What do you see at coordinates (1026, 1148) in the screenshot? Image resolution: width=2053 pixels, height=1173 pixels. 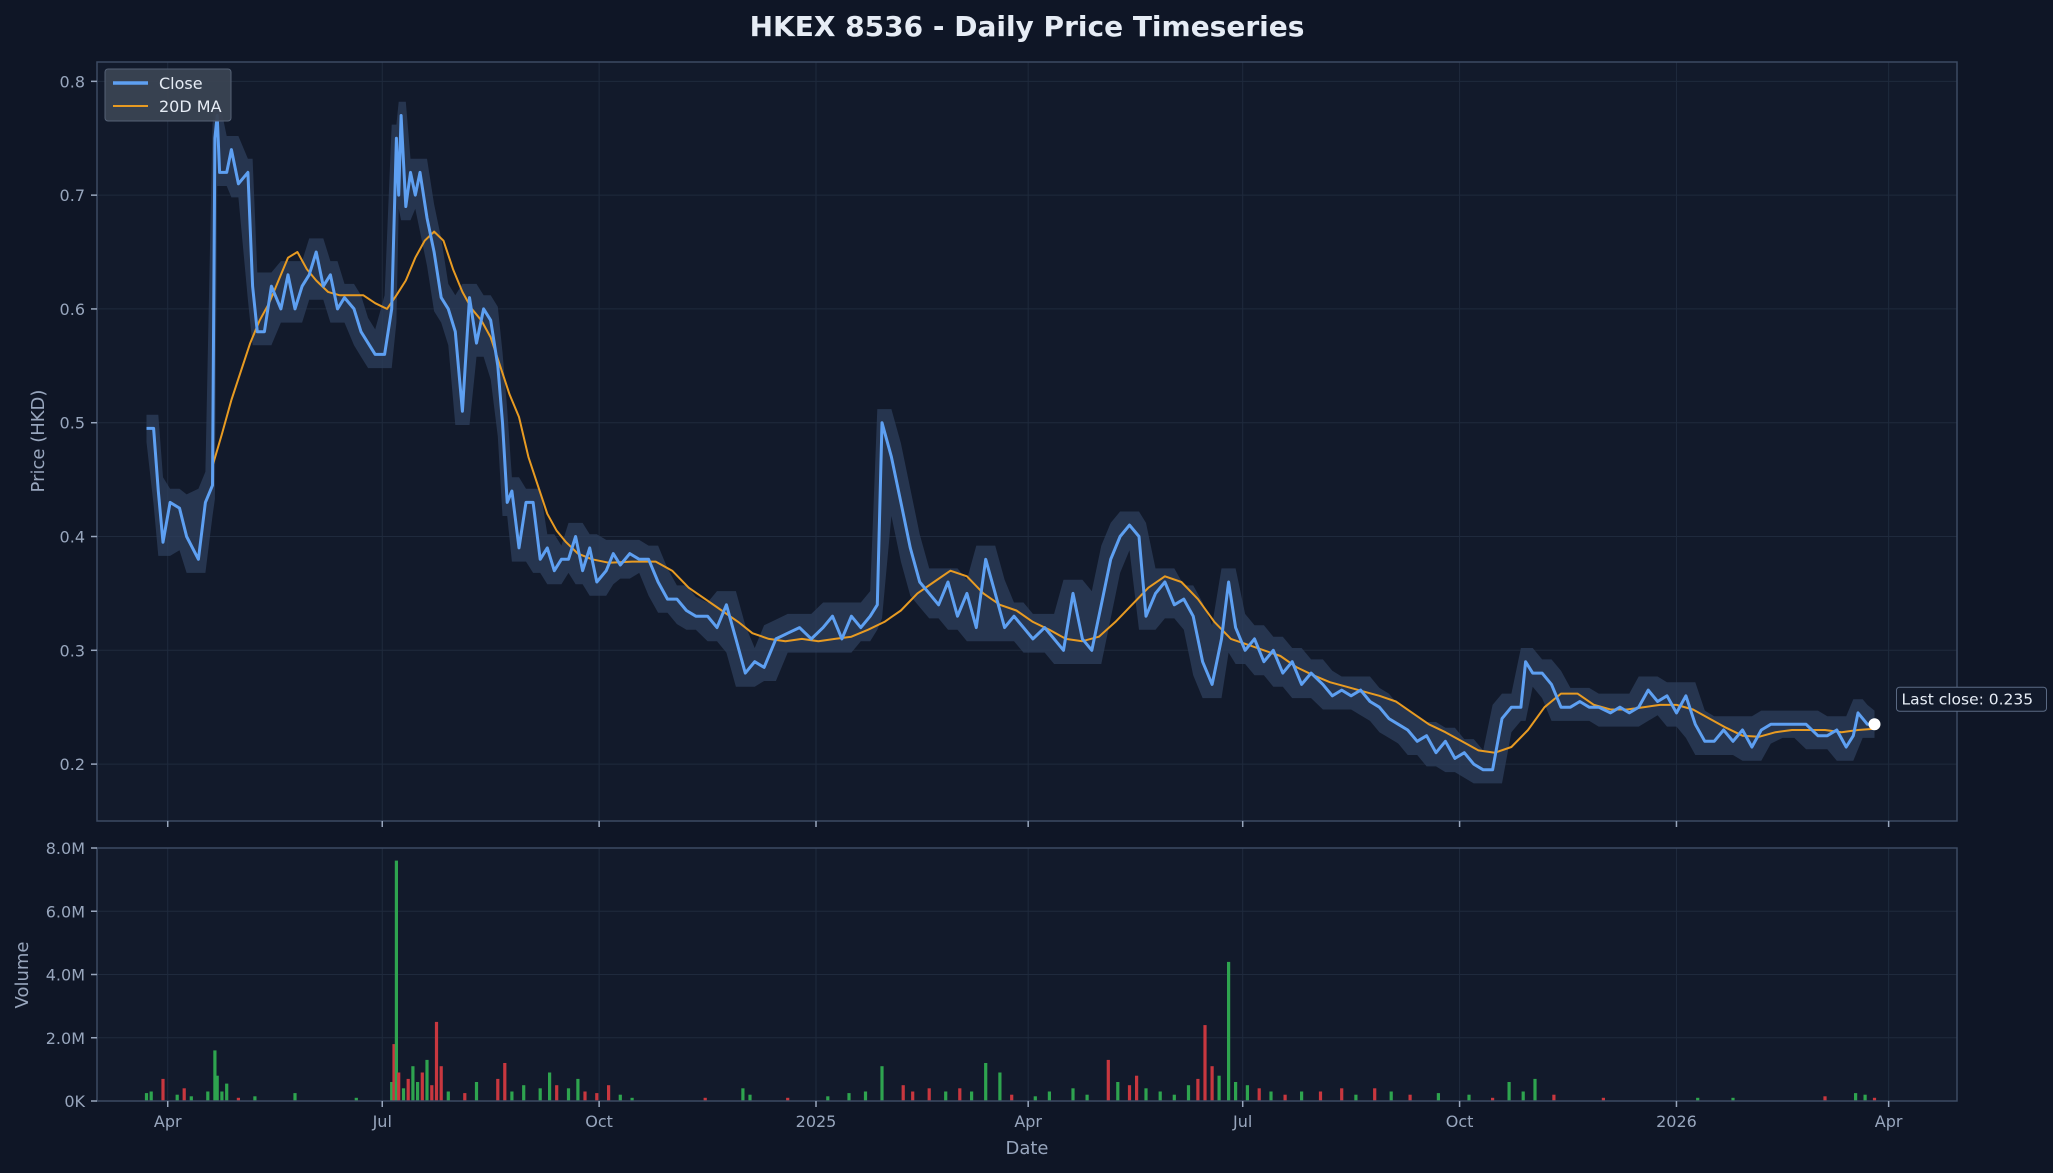 I see `x-axis-label: Date` at bounding box center [1026, 1148].